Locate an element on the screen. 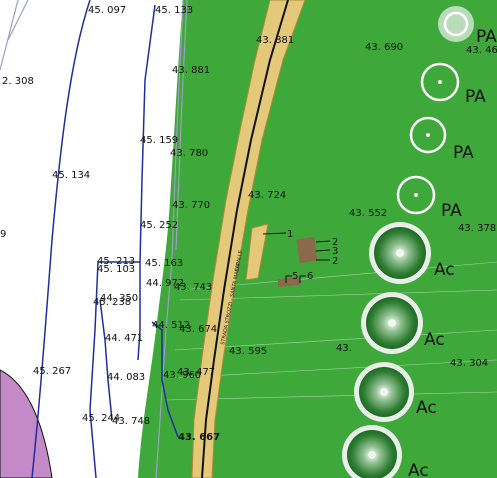  elevation-label: 2. 308 is located at coordinates (18, 81).